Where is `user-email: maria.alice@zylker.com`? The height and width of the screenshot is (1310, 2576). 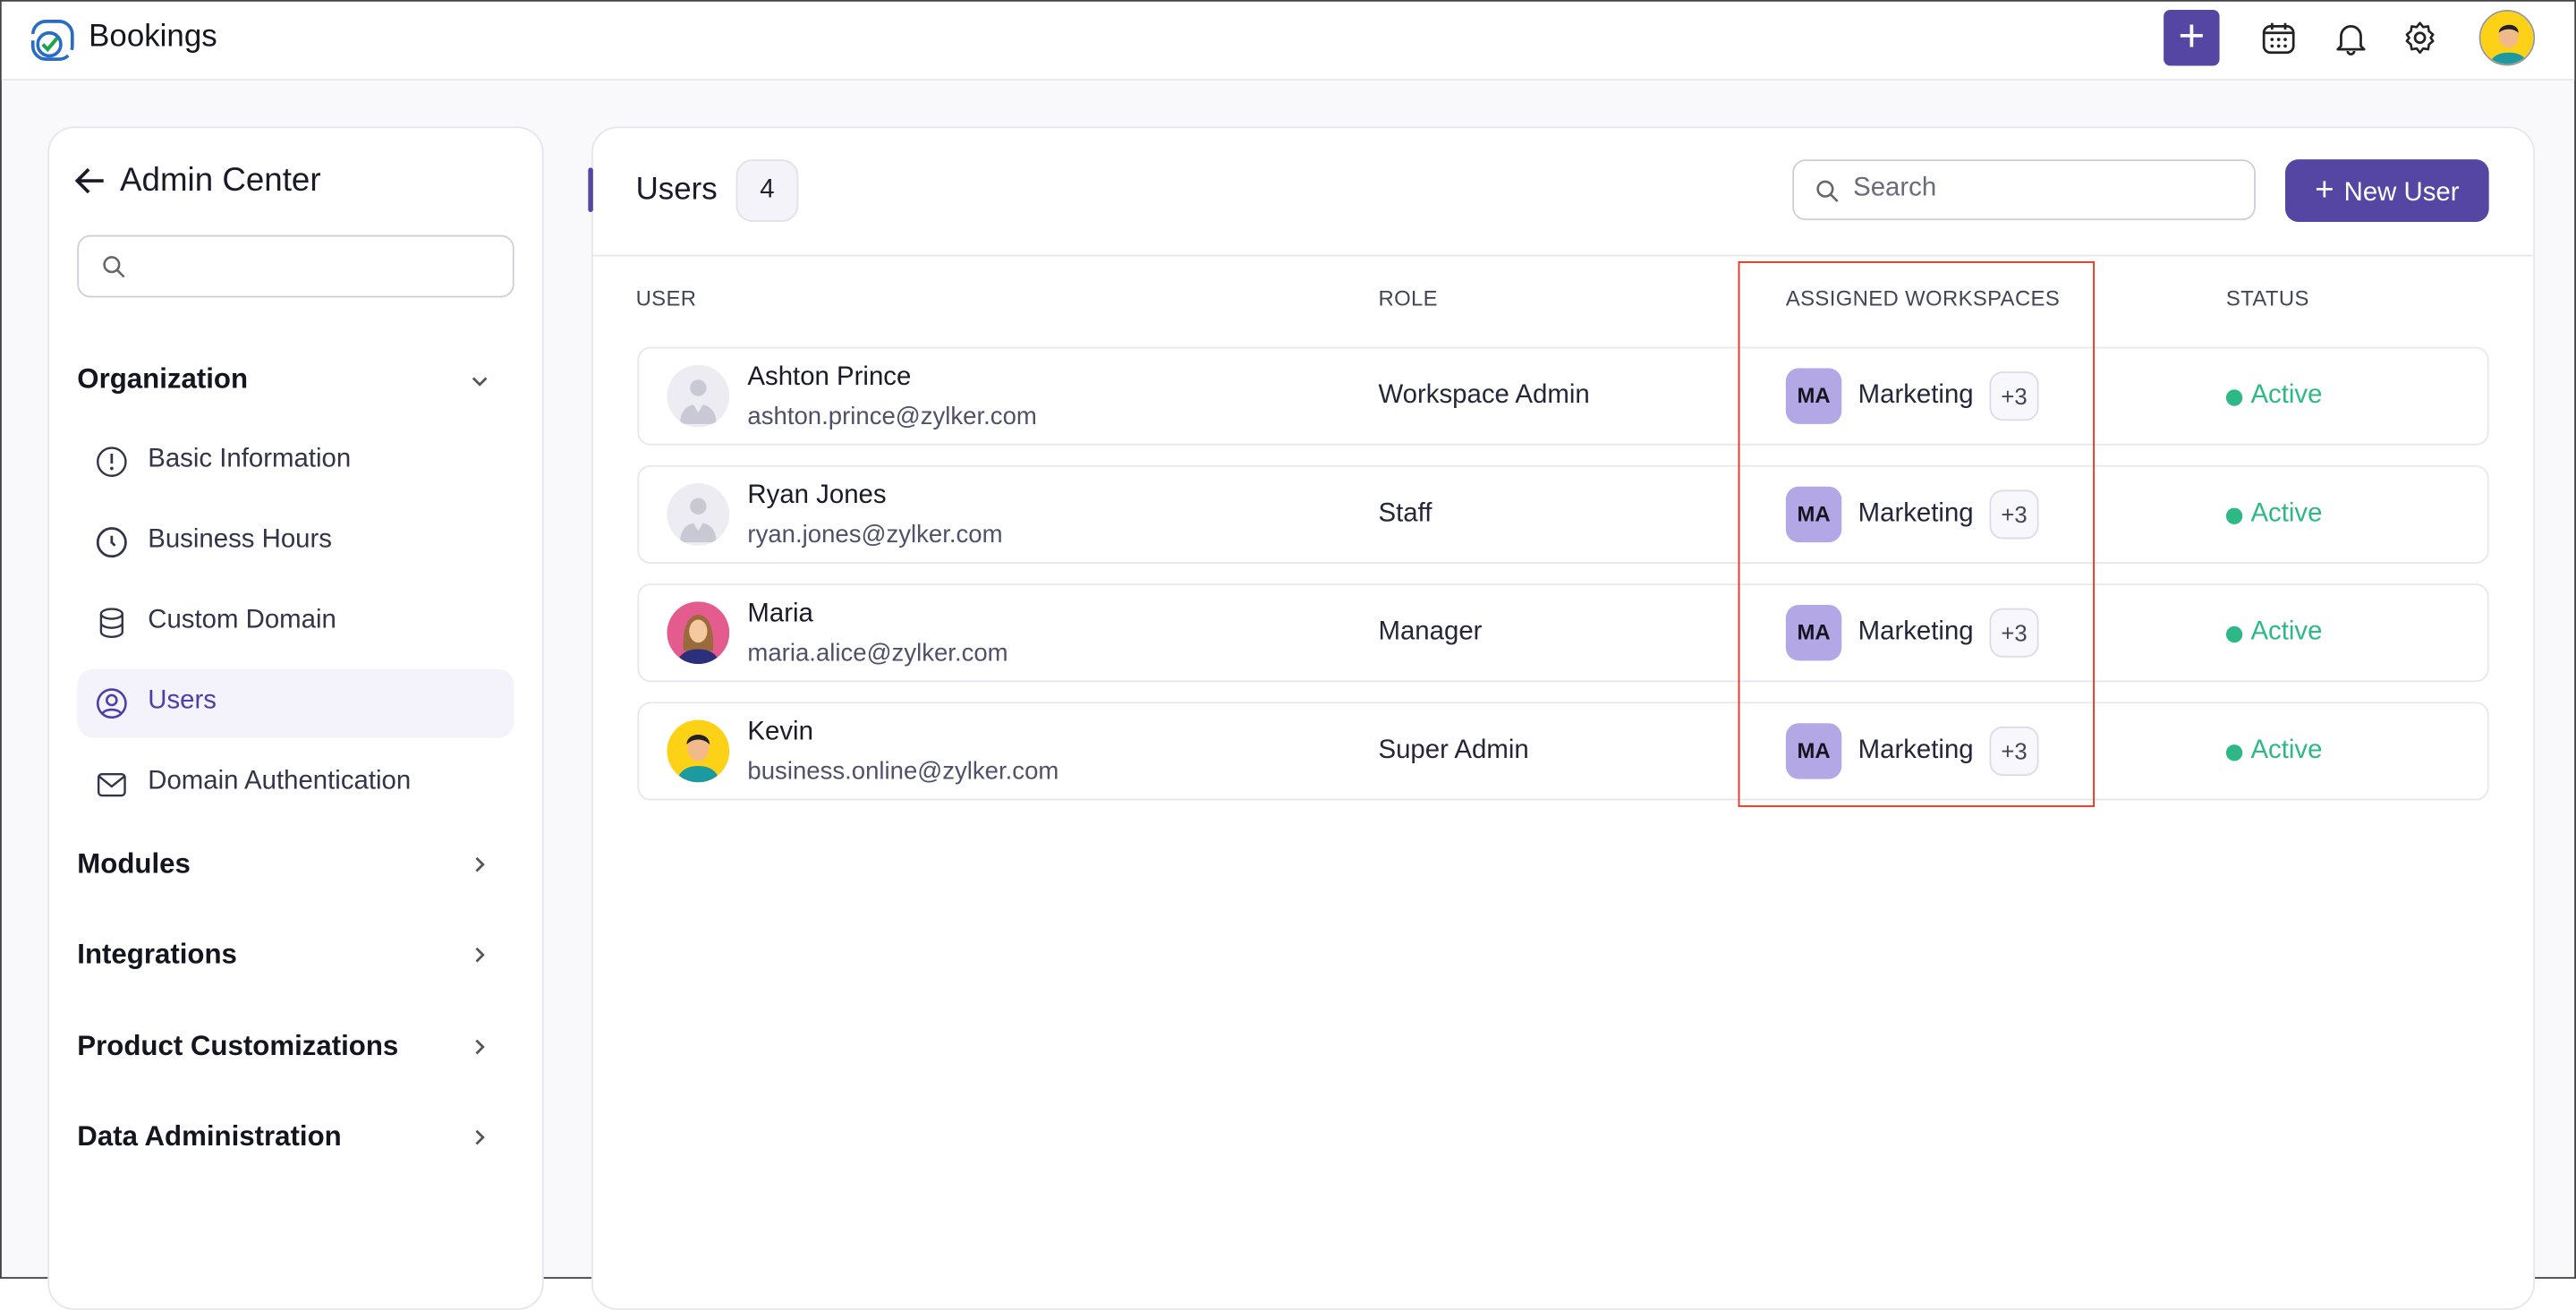 user-email: maria.alice@zylker.com is located at coordinates (877, 653).